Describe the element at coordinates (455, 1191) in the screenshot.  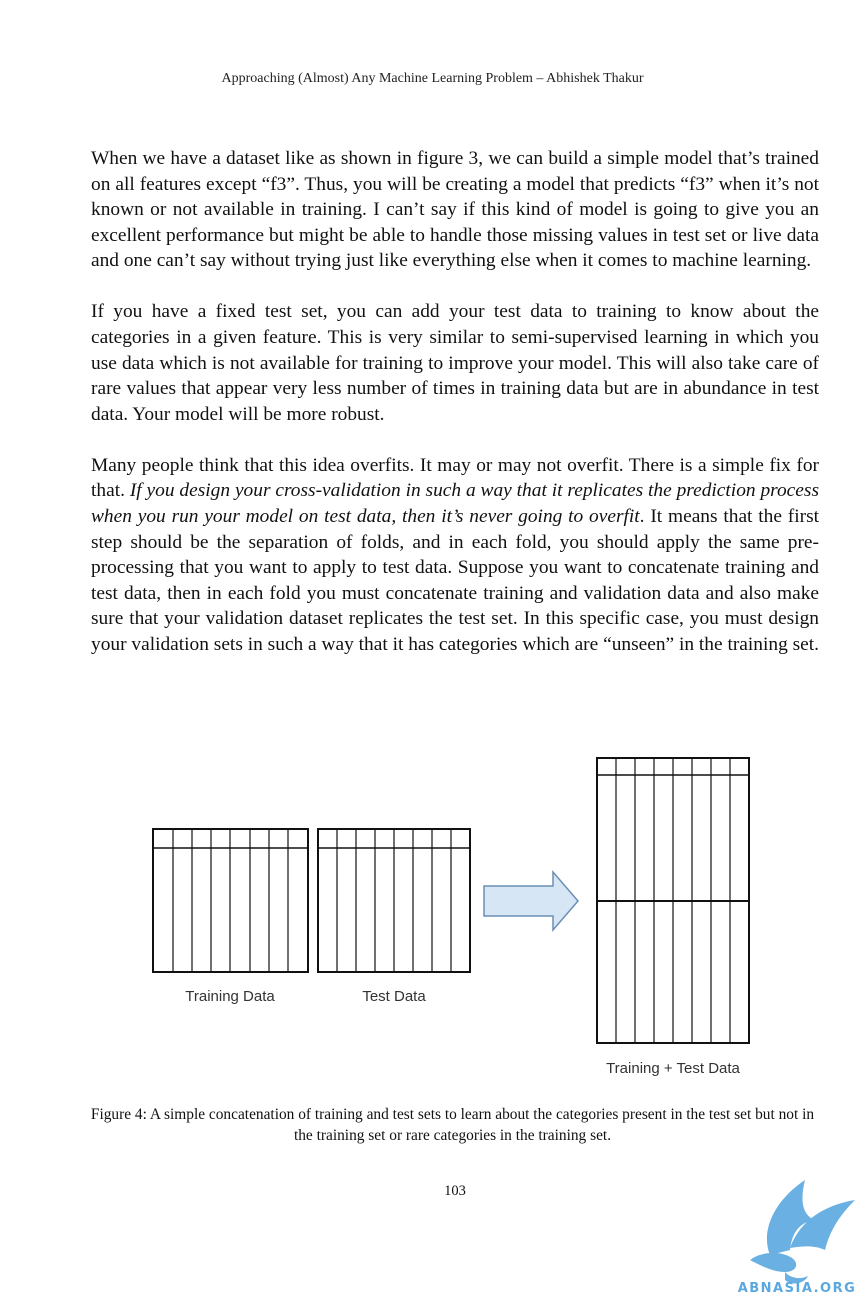
I see `page-number: 103` at that location.